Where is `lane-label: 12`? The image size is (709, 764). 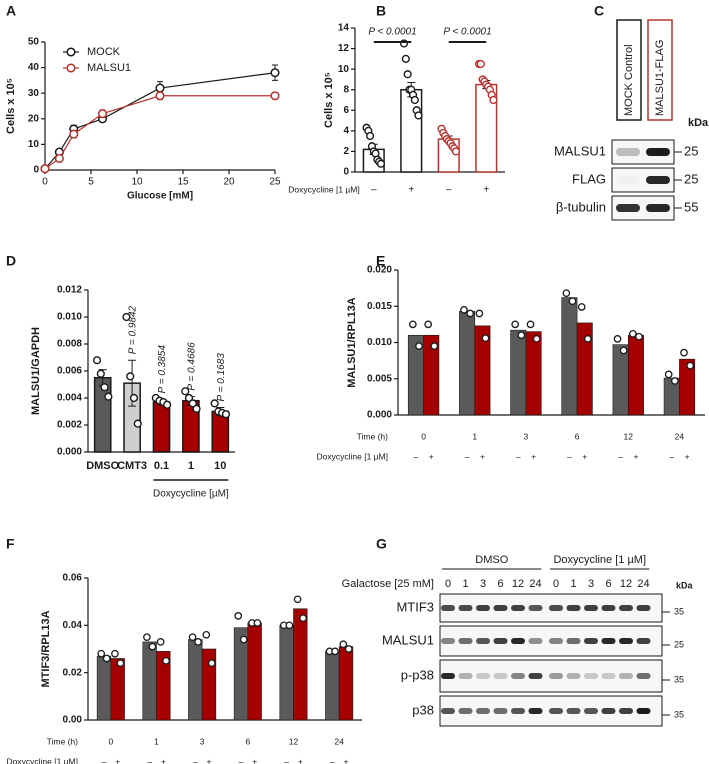
lane-label: 12 is located at coordinates (626, 584).